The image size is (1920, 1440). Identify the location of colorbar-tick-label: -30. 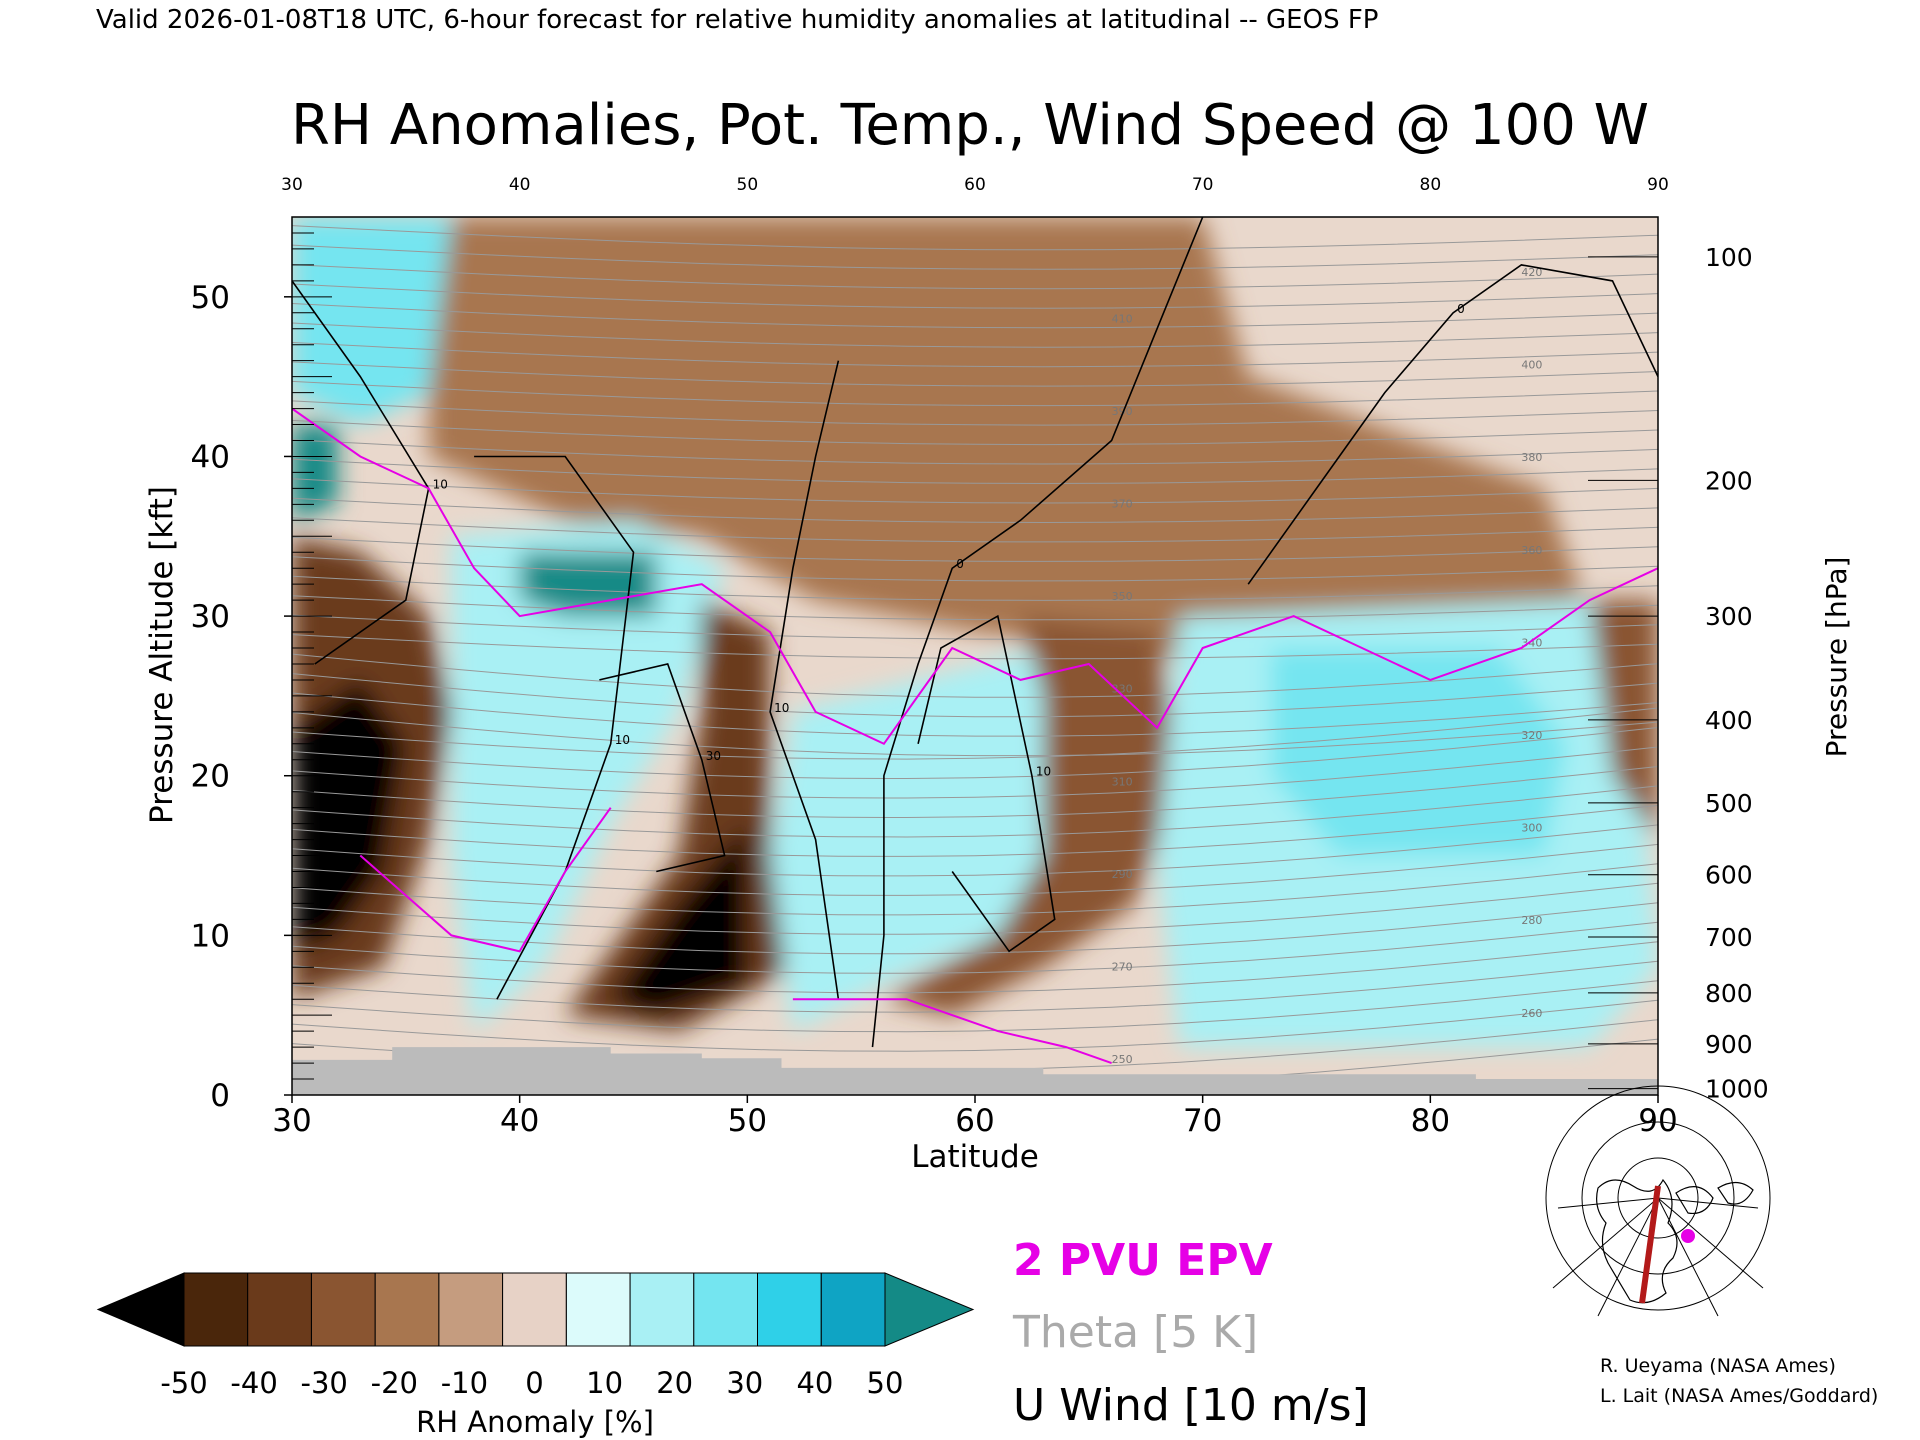
(324, 1383).